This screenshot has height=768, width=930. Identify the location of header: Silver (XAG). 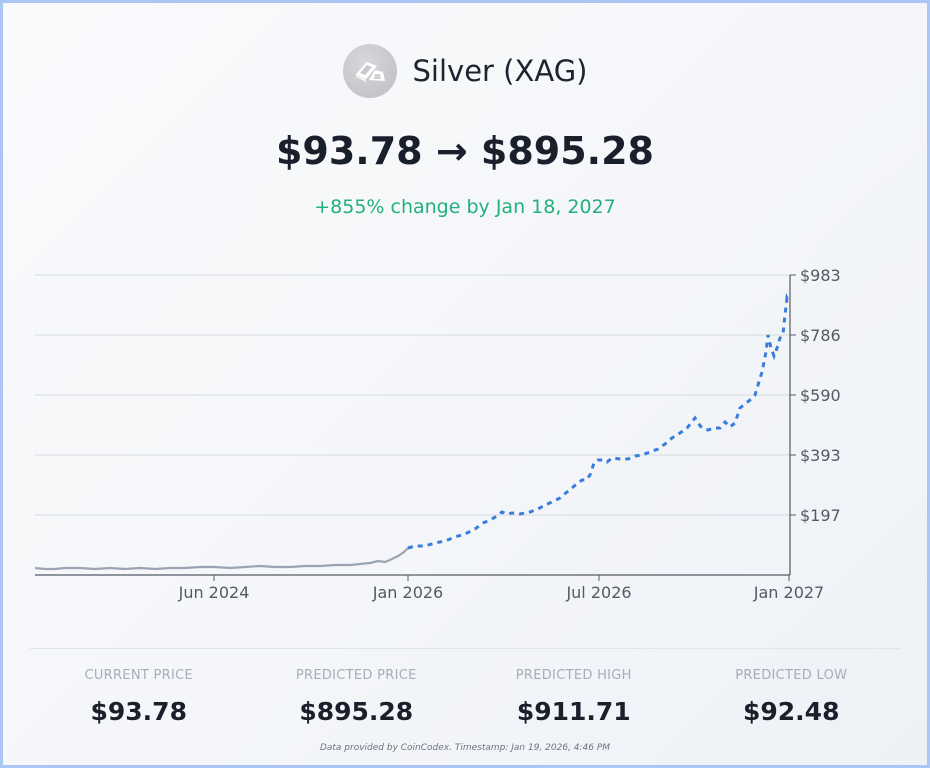
(465, 71).